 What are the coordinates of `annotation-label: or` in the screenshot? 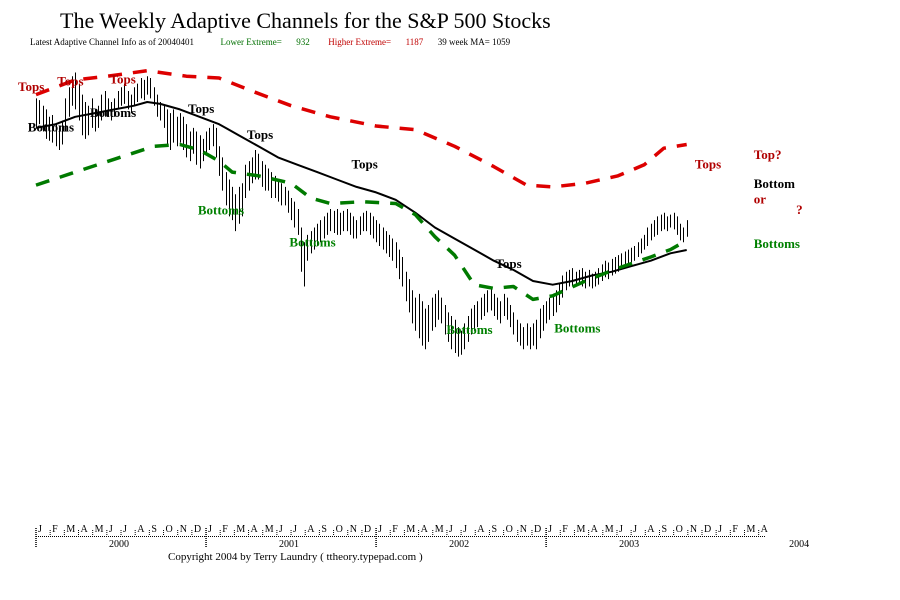 It's located at (760, 199).